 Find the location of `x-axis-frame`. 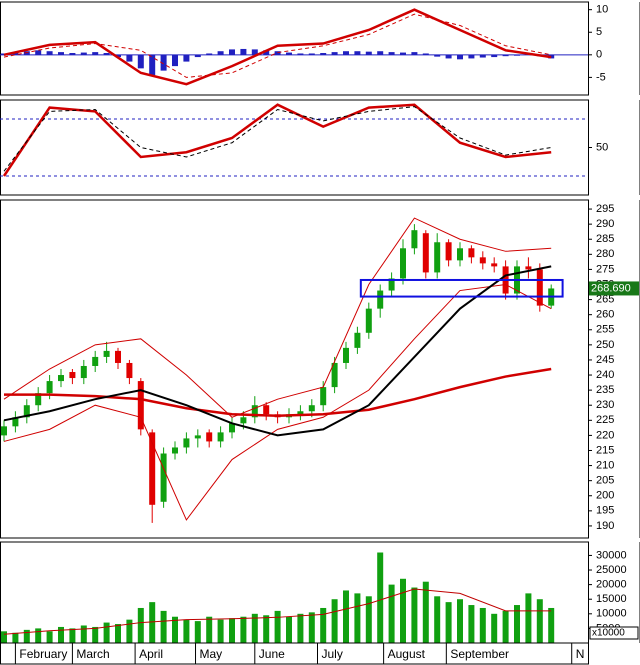

x-axis-frame is located at coordinates (294, 653).